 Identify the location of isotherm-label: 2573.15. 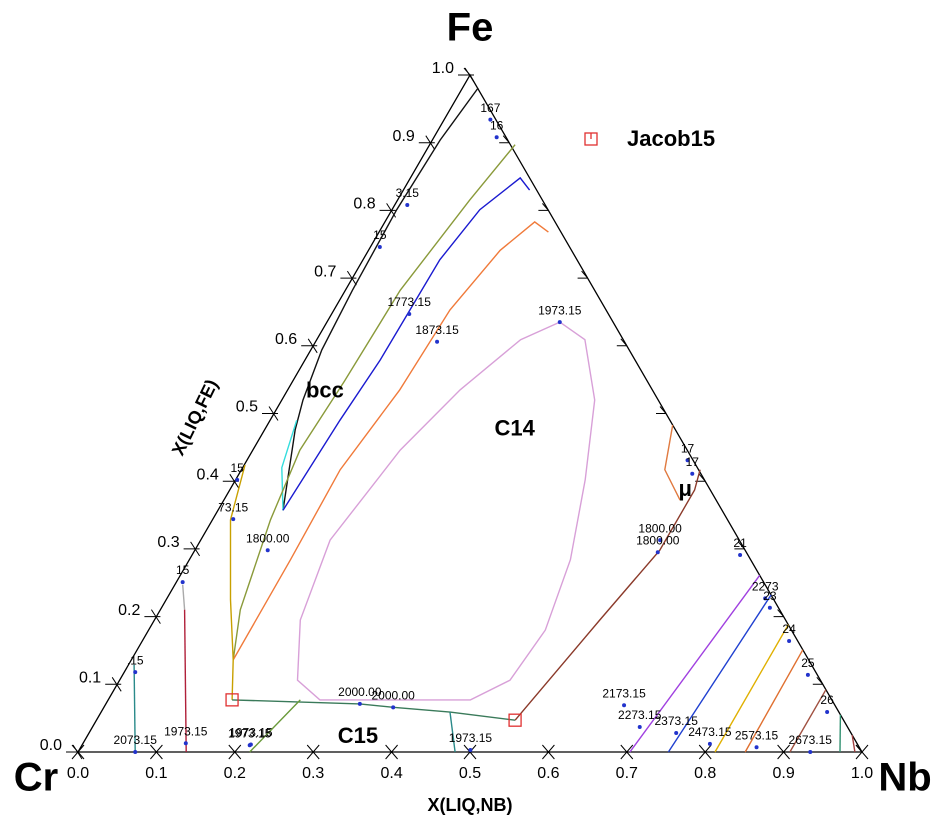
(757, 735).